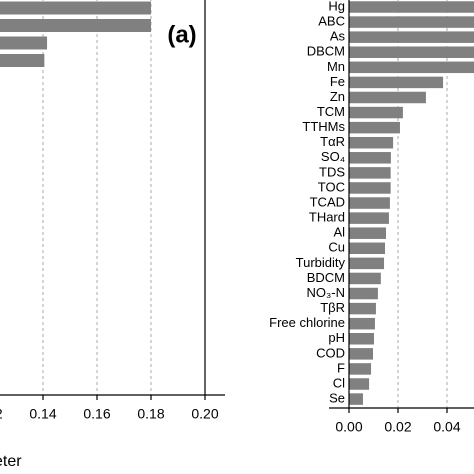  What do you see at coordinates (327, 217) in the screenshot?
I see `y-tick-label: THard` at bounding box center [327, 217].